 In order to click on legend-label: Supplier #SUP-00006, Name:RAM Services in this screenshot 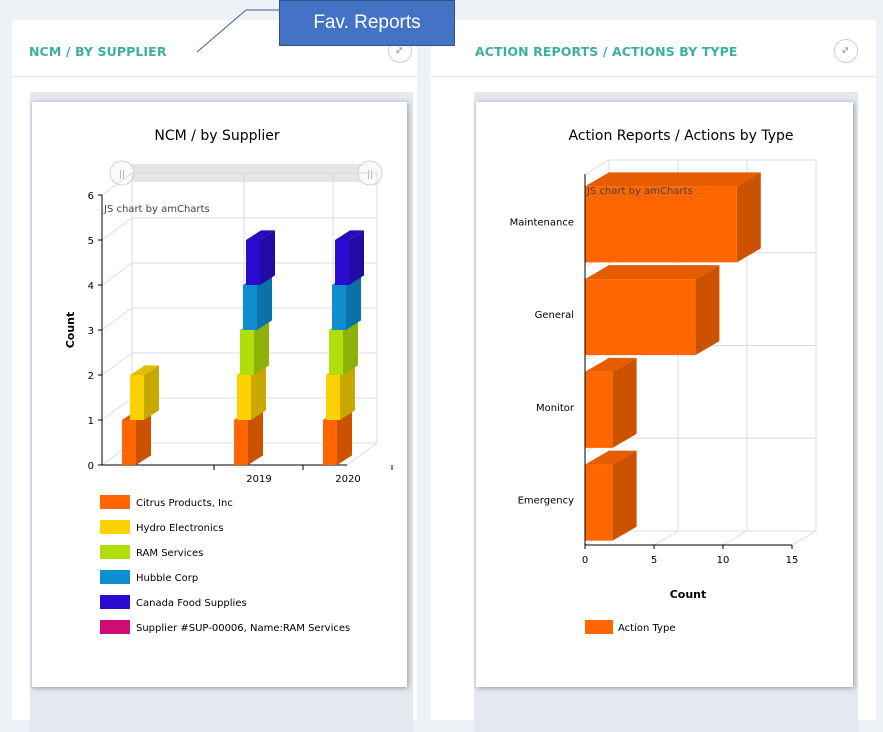, I will do `click(243, 628)`.